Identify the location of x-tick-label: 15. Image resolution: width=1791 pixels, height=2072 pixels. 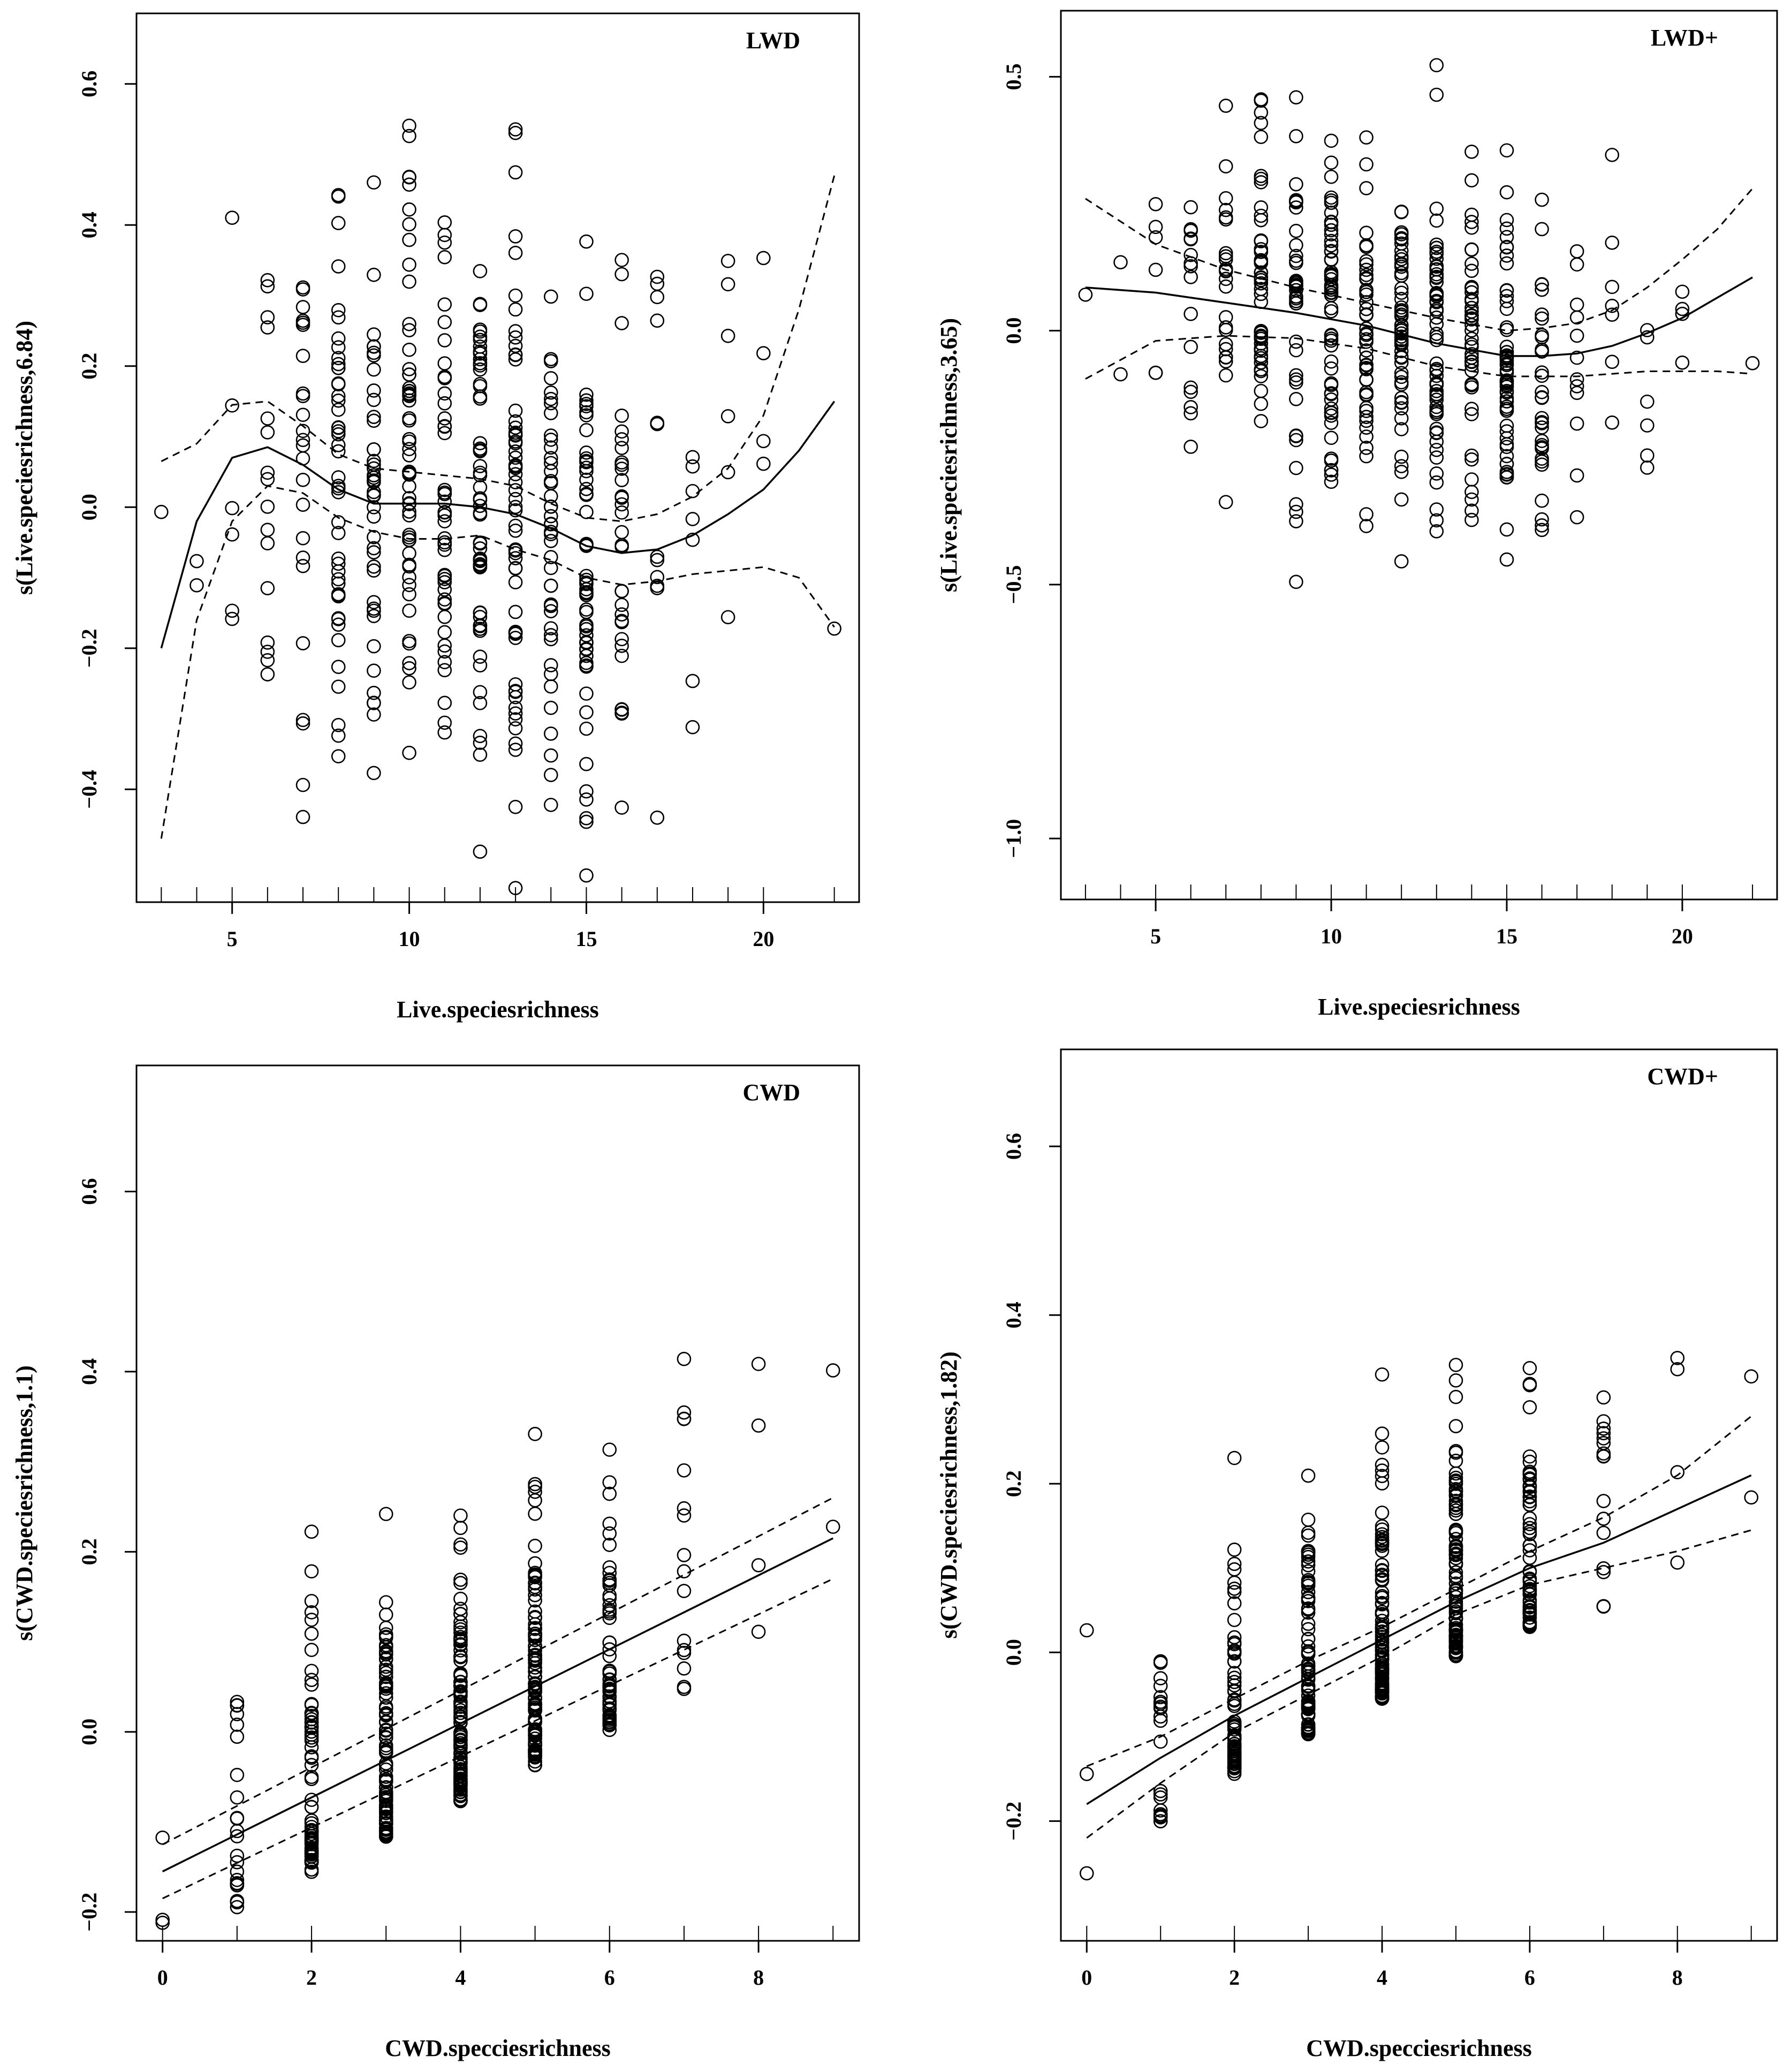
(1506, 936).